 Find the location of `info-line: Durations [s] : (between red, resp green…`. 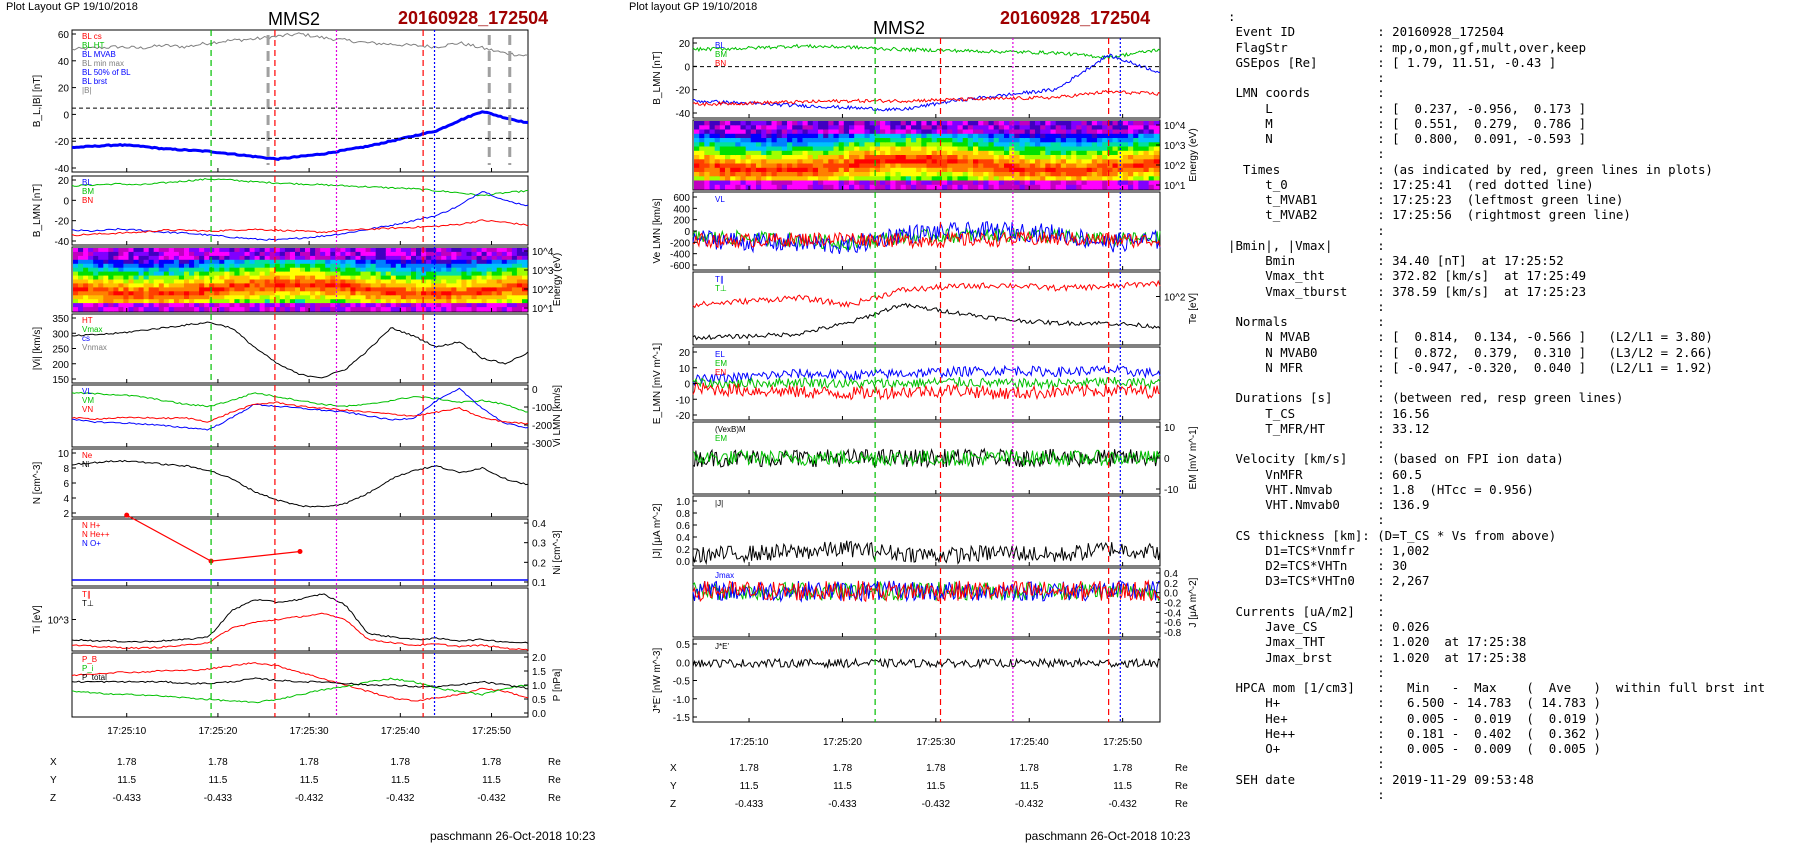

info-line: Durations [s] : (between red, resp green… is located at coordinates (1426, 398).